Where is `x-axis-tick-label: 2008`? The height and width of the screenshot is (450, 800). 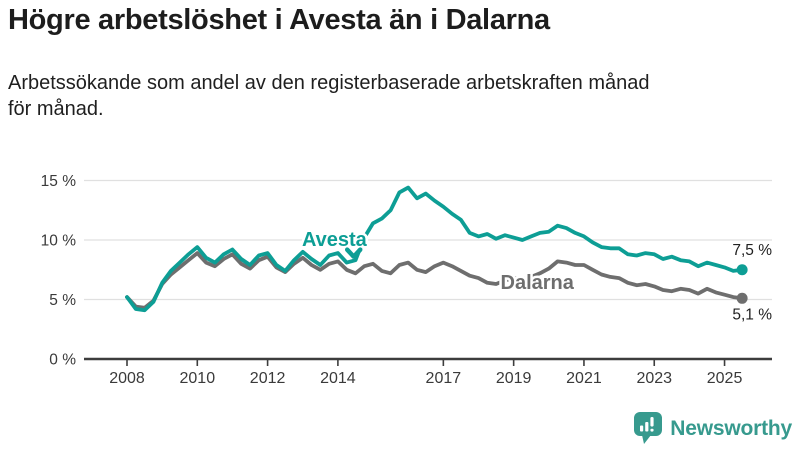
x-axis-tick-label: 2008 is located at coordinates (127, 378).